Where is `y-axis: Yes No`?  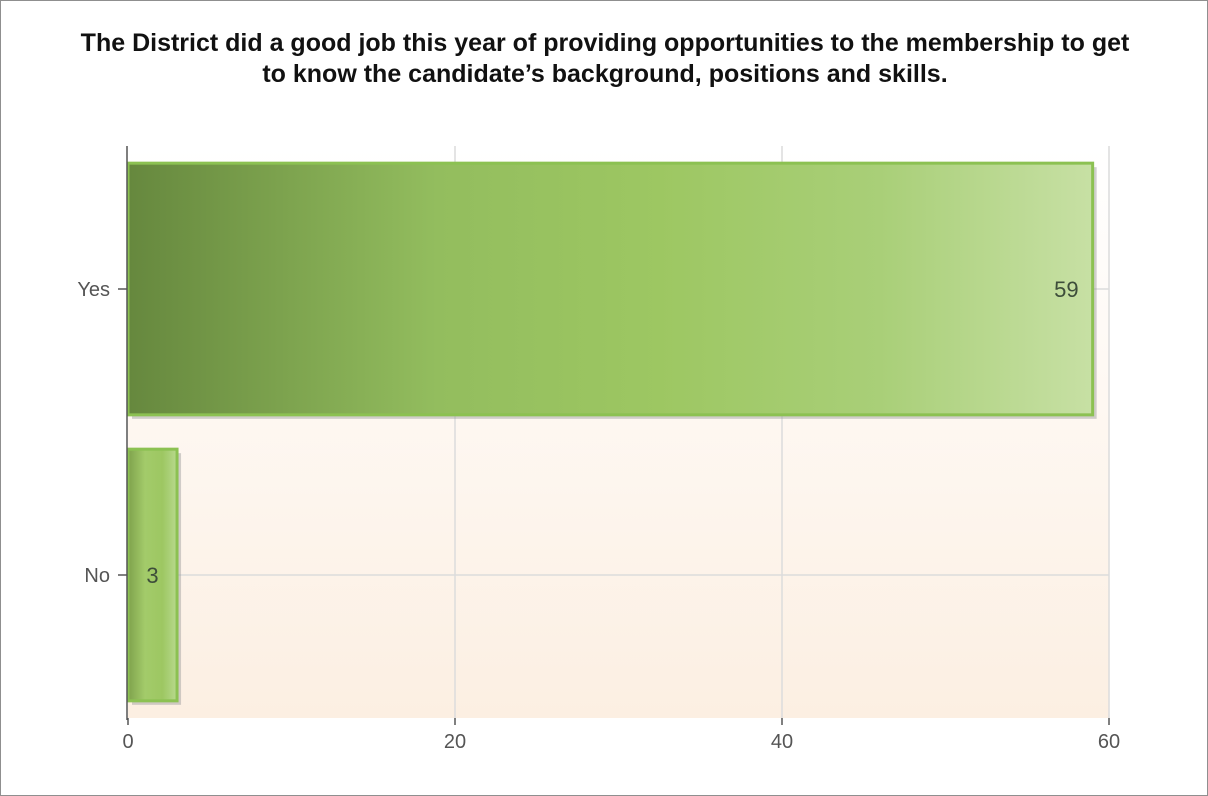 y-axis: Yes No is located at coordinates (102, 433).